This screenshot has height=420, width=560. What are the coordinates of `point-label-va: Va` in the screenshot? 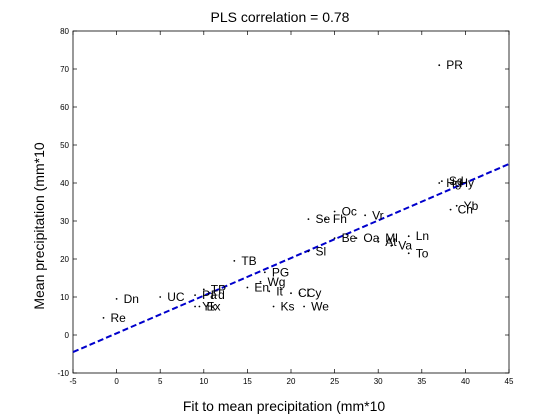 It's located at (405, 246).